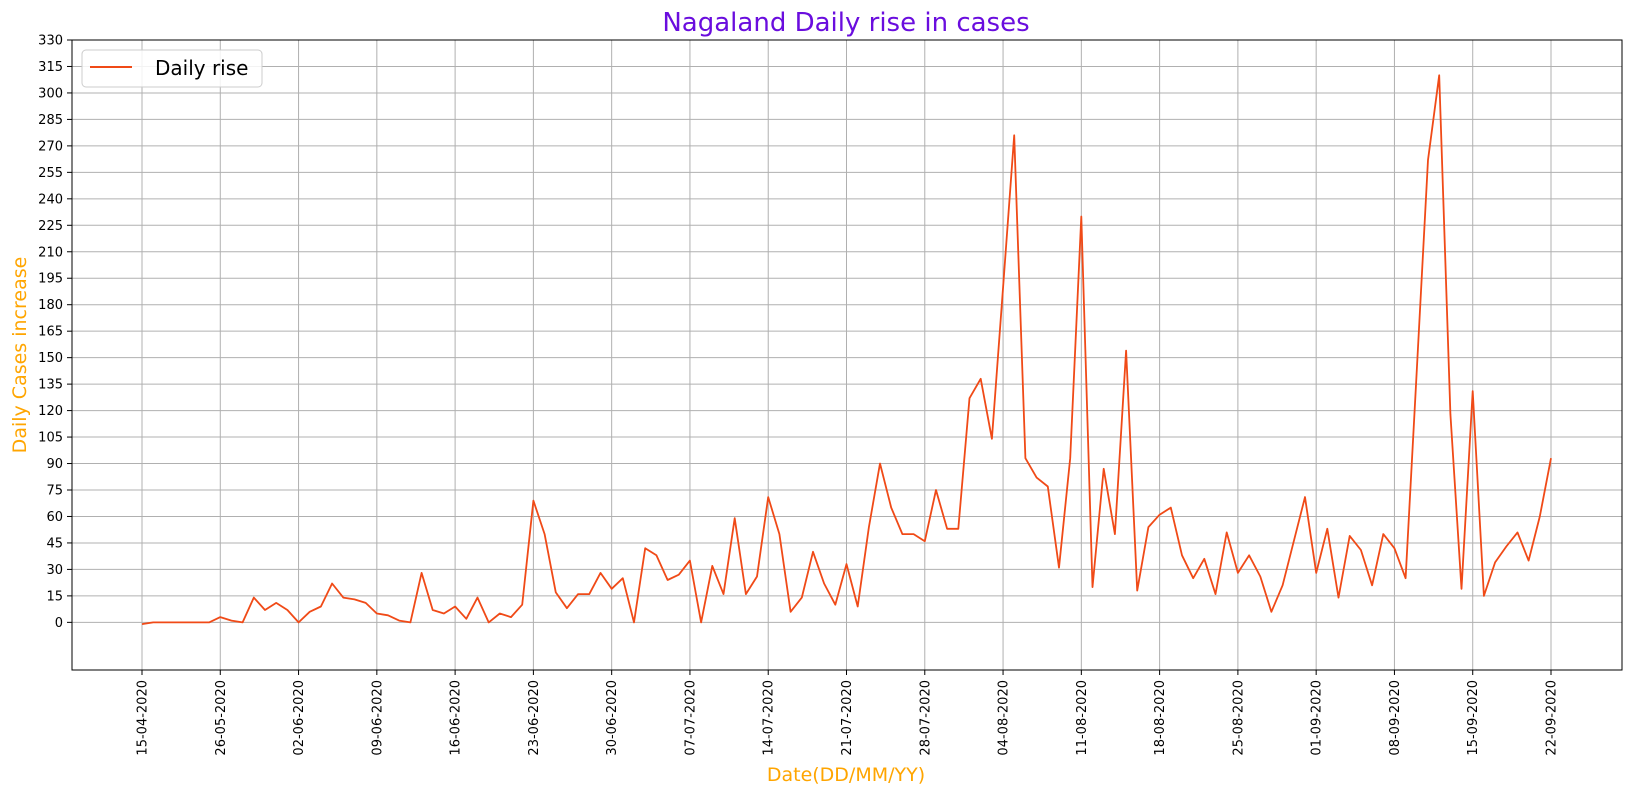 Image resolution: width=1631 pixels, height=795 pixels. What do you see at coordinates (50, 385) in the screenshot?
I see `y-tick-label: 135` at bounding box center [50, 385].